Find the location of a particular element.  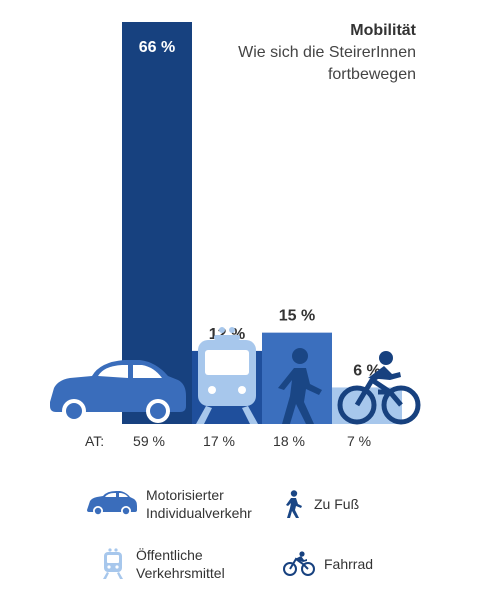

legend-item-car: Motorisierter Individualverkehr is located at coordinates (169, 504).